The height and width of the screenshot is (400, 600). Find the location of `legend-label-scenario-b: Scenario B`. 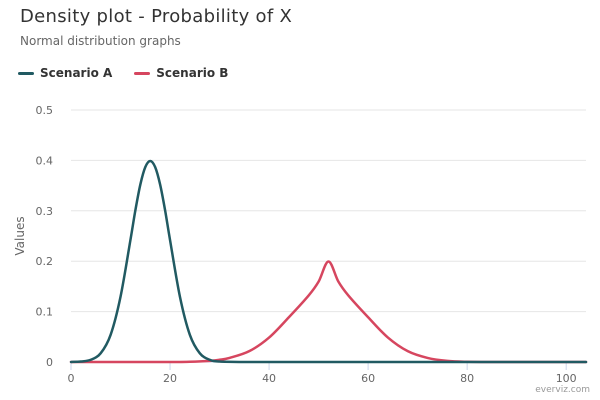

legend-label-scenario-b: Scenario B is located at coordinates (192, 73).